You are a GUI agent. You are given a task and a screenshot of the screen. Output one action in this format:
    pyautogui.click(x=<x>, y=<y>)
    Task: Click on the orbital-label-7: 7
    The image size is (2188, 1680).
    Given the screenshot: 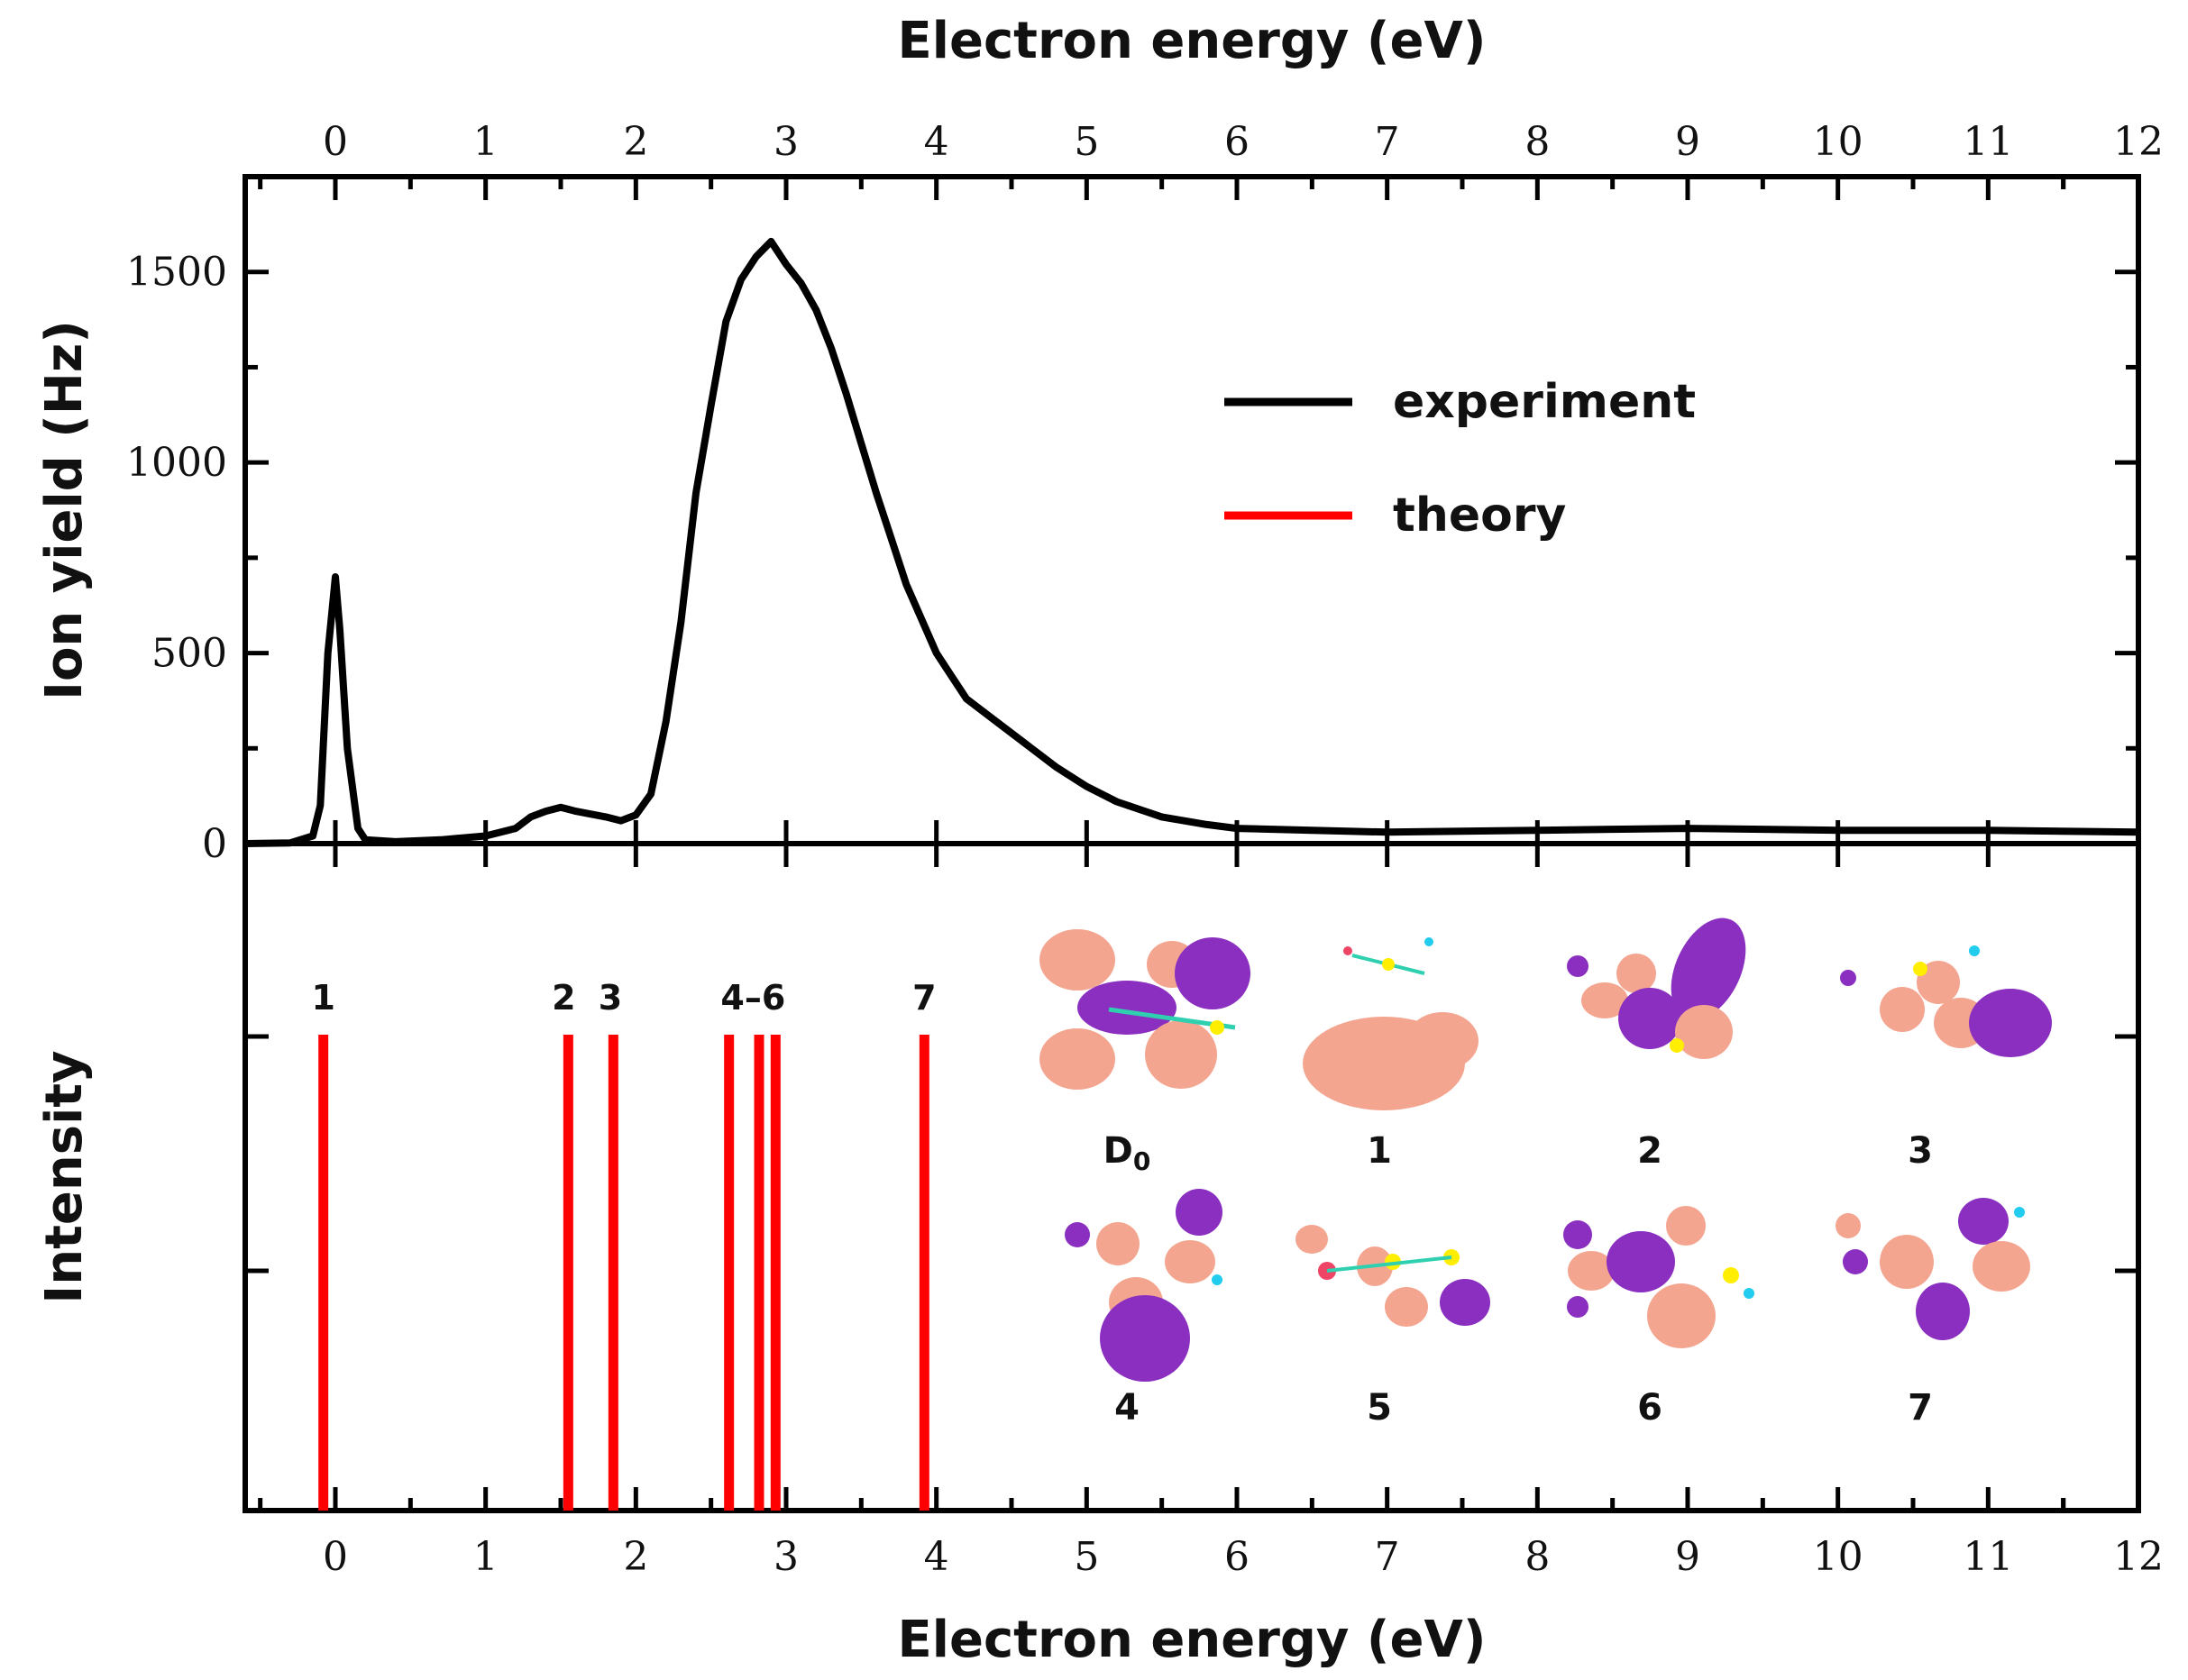 What is the action you would take?
    pyautogui.click(x=1921, y=1408)
    